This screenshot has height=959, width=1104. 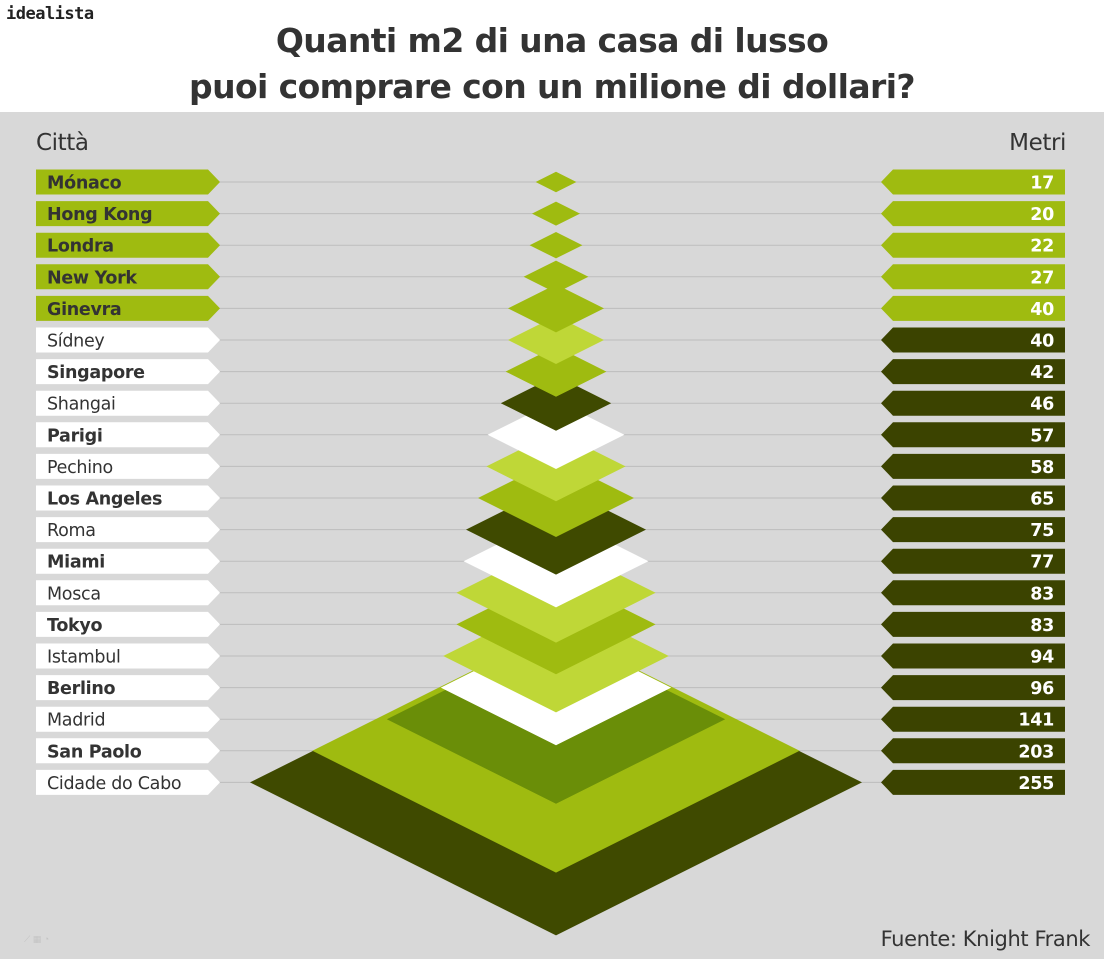 What do you see at coordinates (552, 40) in the screenshot?
I see `chart-title-line-1: Quanti m2 di una casa di lusso` at bounding box center [552, 40].